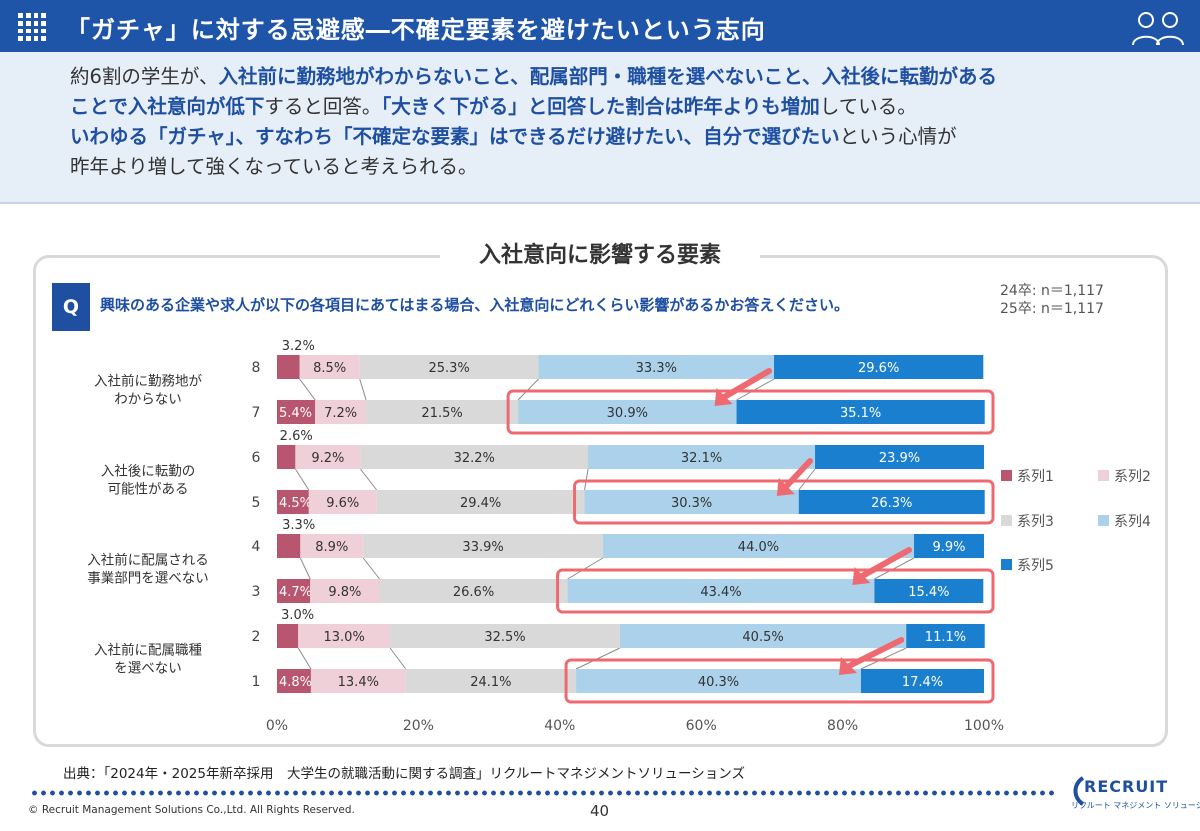 The width and height of the screenshot is (1200, 831). I want to click on summary-segment: している。, so click(868, 106).